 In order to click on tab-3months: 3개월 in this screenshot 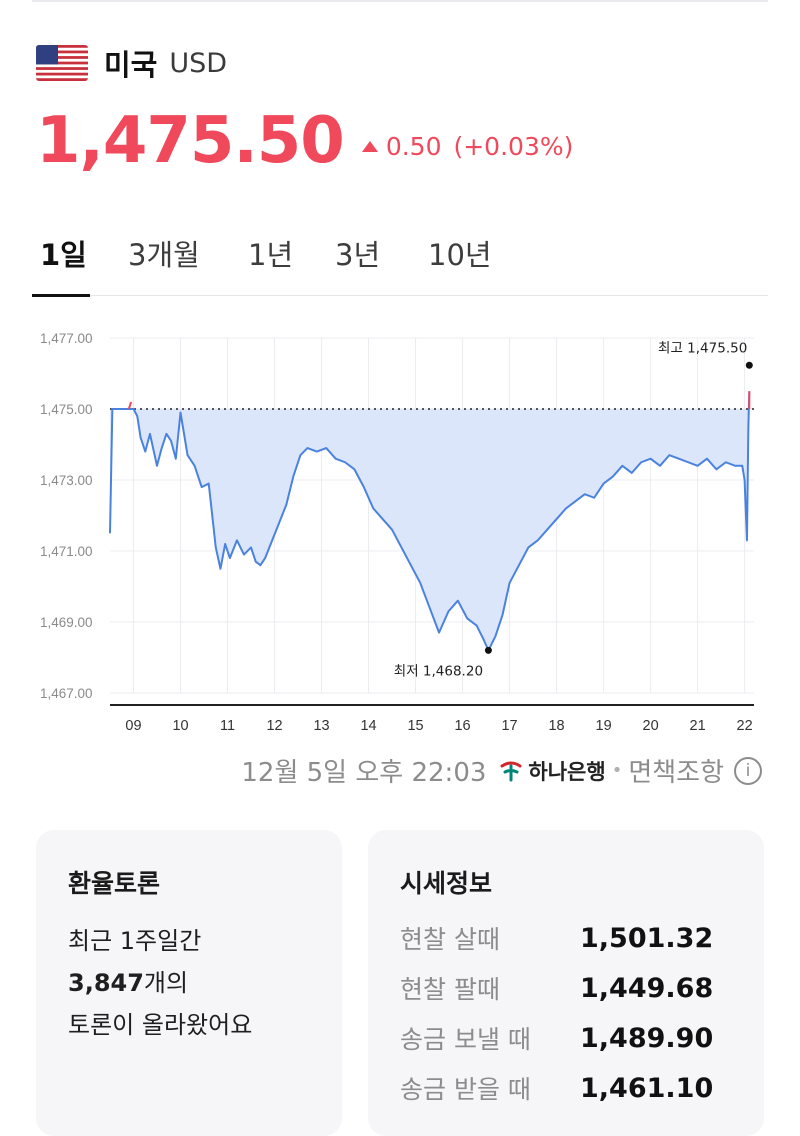, I will do `click(164, 255)`.